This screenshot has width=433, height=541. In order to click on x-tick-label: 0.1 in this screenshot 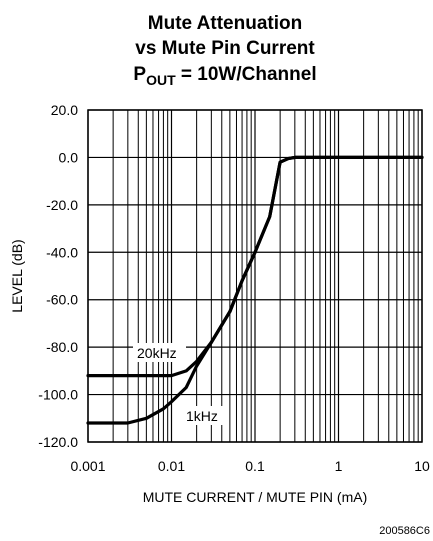, I will do `click(255, 466)`.